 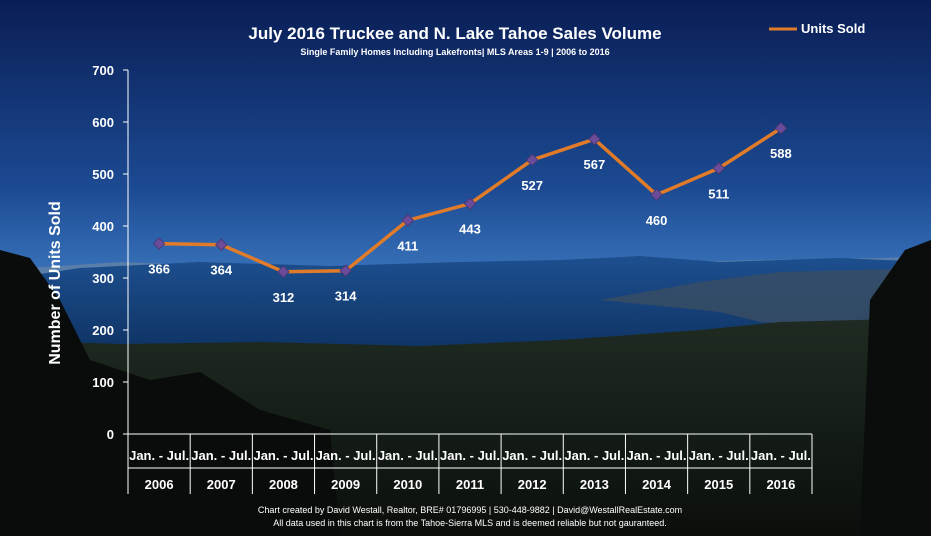 I want to click on y-tick-label: 400, so click(x=103, y=226).